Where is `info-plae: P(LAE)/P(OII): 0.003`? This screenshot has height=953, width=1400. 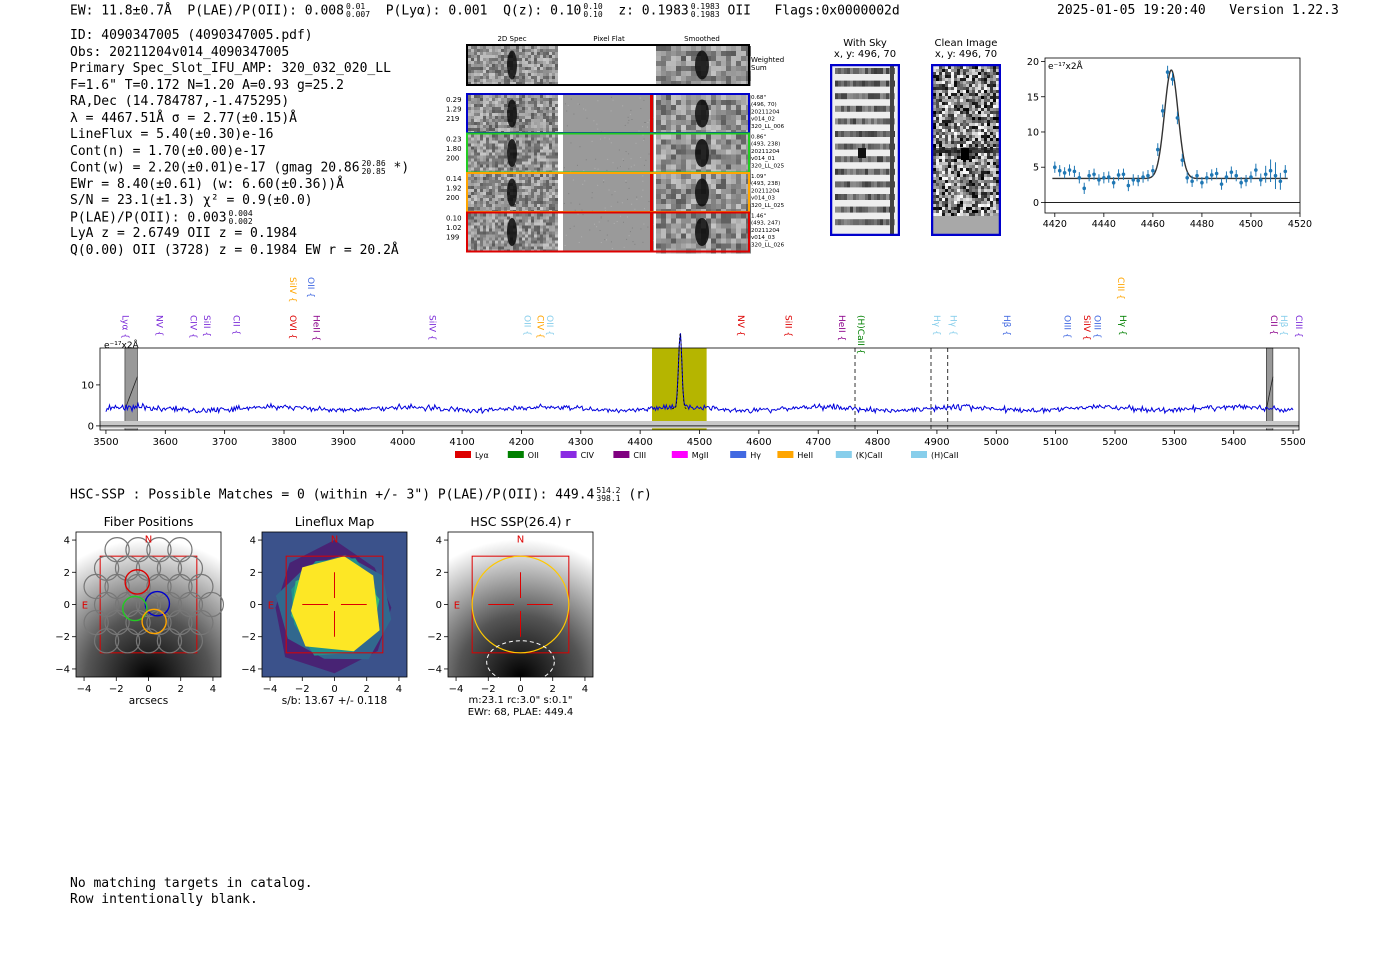
info-plae: P(LAE)/P(OII): 0.003 is located at coordinates (148, 217).